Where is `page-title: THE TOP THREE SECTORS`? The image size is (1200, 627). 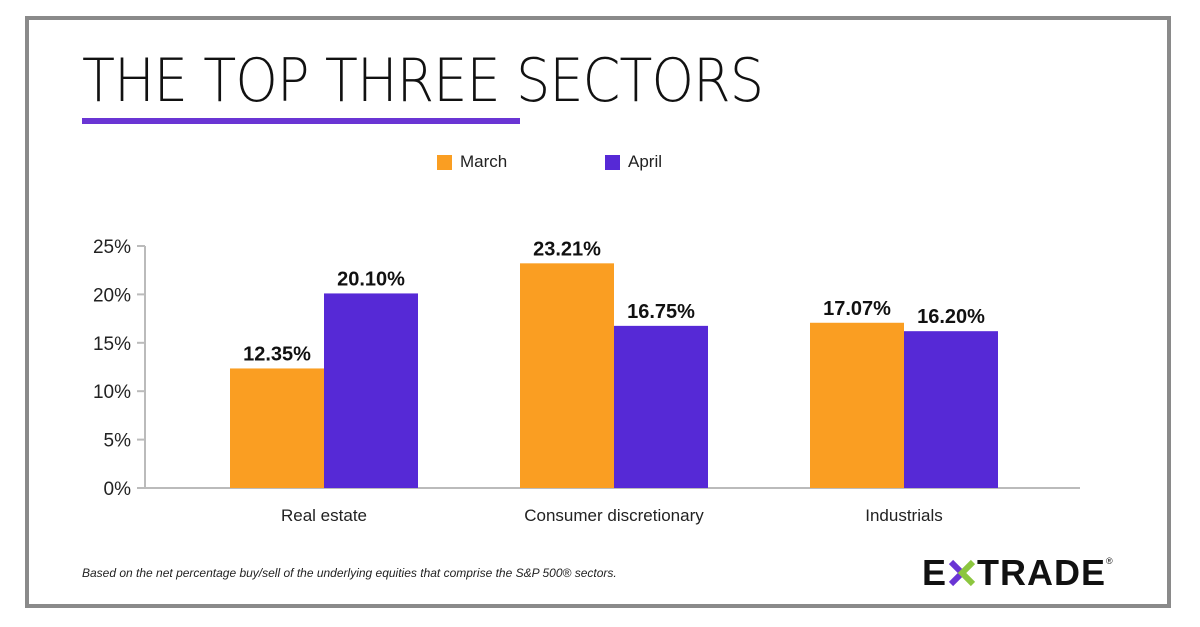
page-title: THE TOP THREE SECTORS is located at coordinates (423, 81).